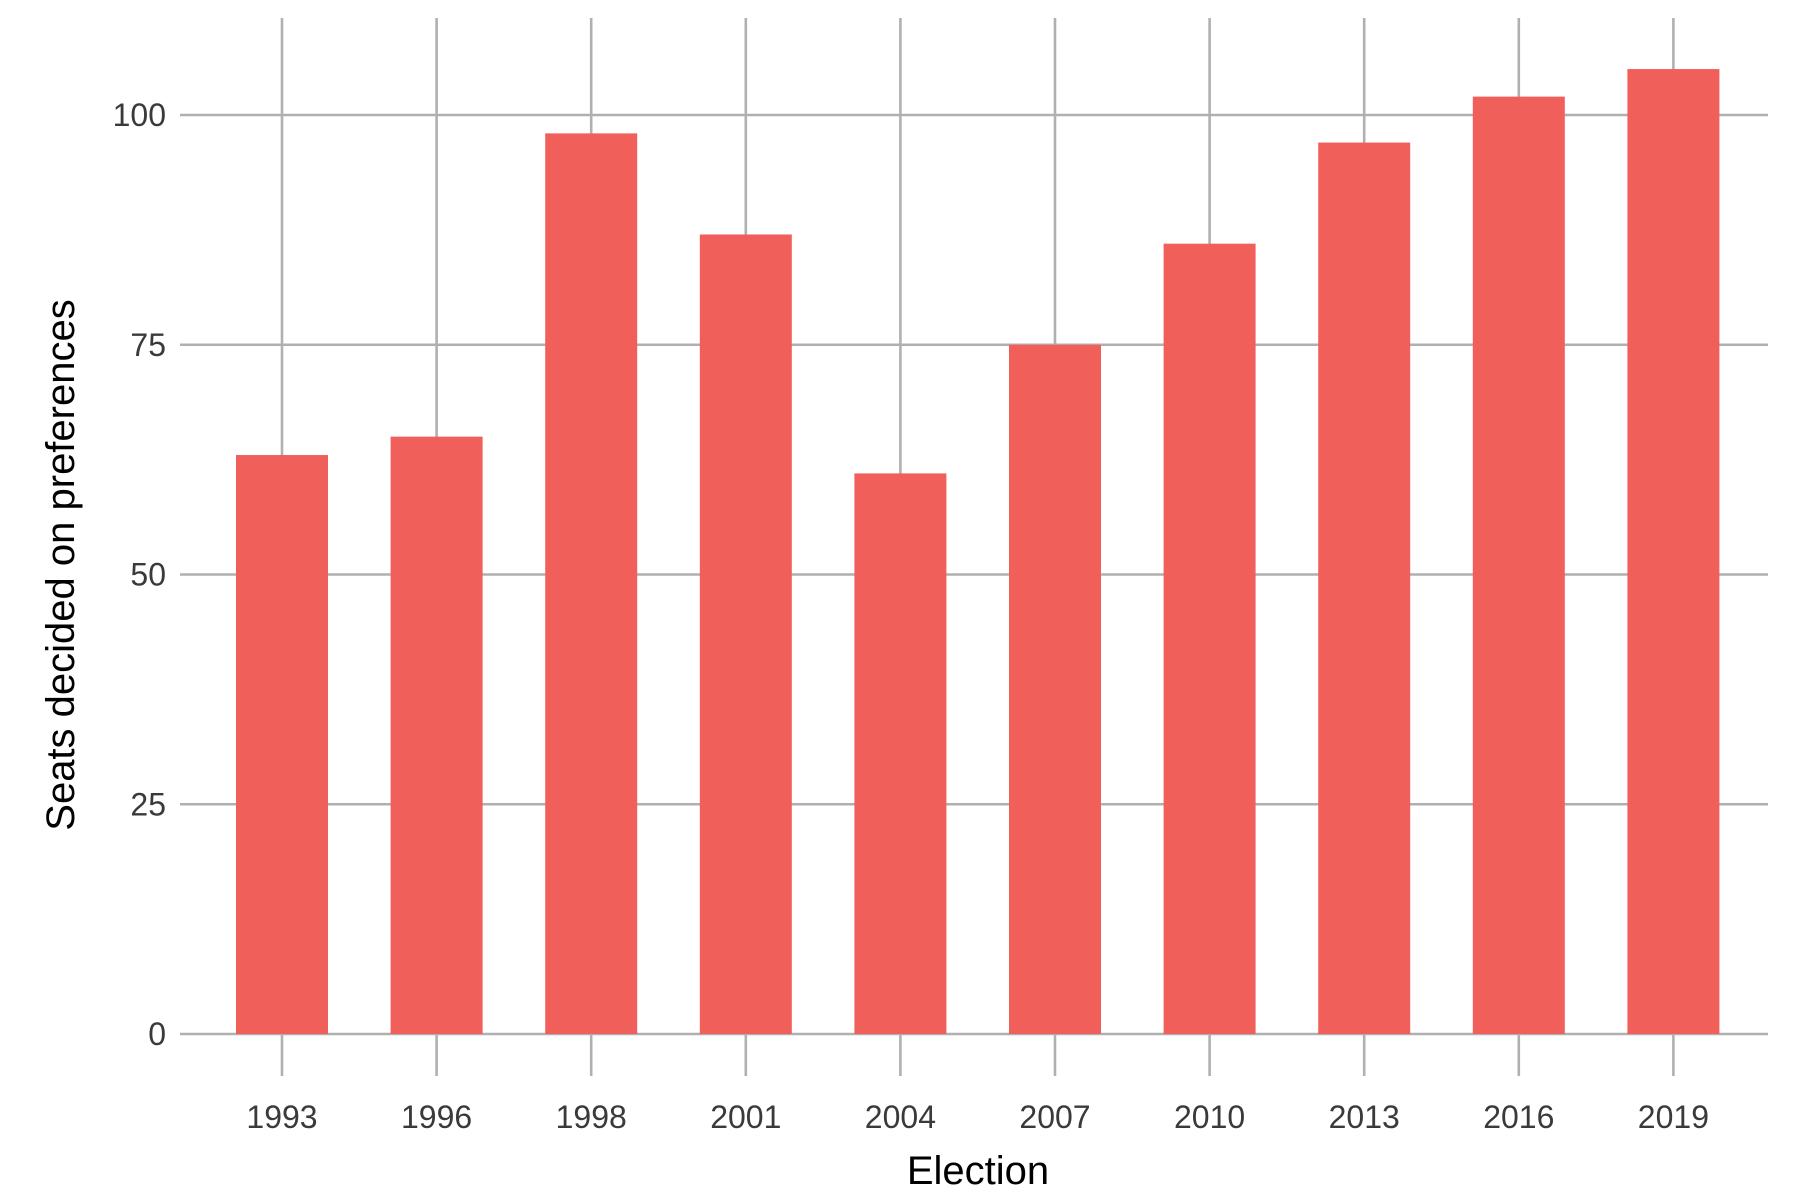 The height and width of the screenshot is (1200, 1800). What do you see at coordinates (1364, 588) in the screenshot?
I see `bar-2013` at bounding box center [1364, 588].